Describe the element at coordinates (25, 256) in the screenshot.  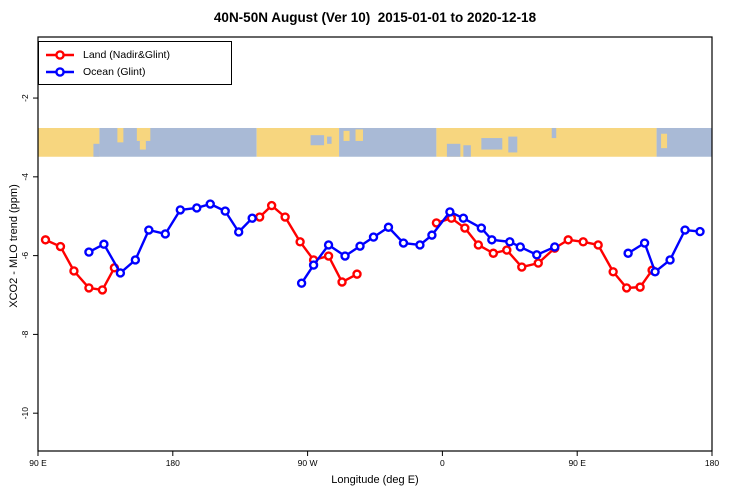
I see `y-tick-label: -6` at that location.